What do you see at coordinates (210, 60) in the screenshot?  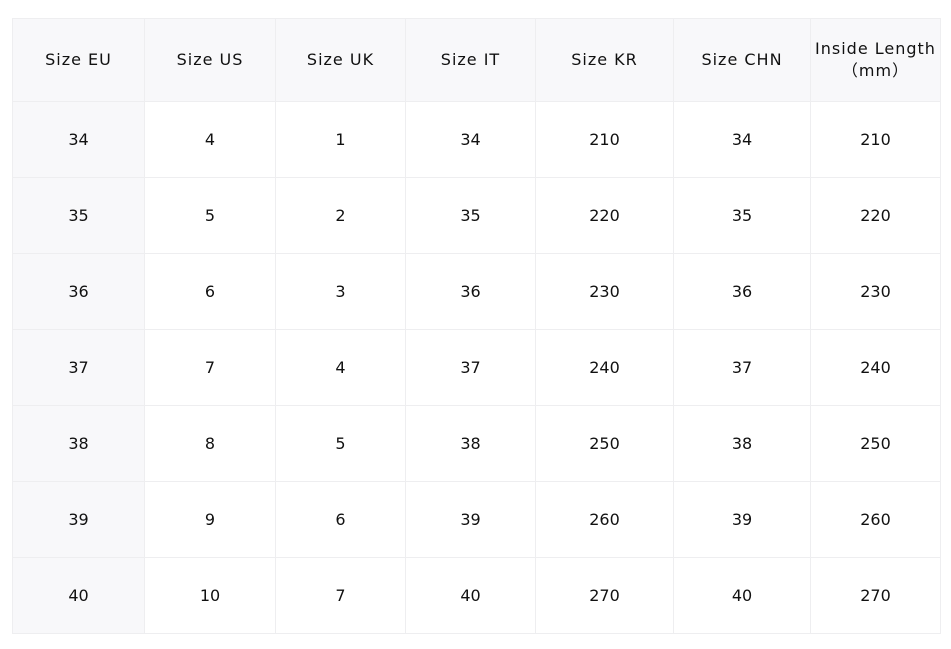 I see `header-size-us: Size US` at bounding box center [210, 60].